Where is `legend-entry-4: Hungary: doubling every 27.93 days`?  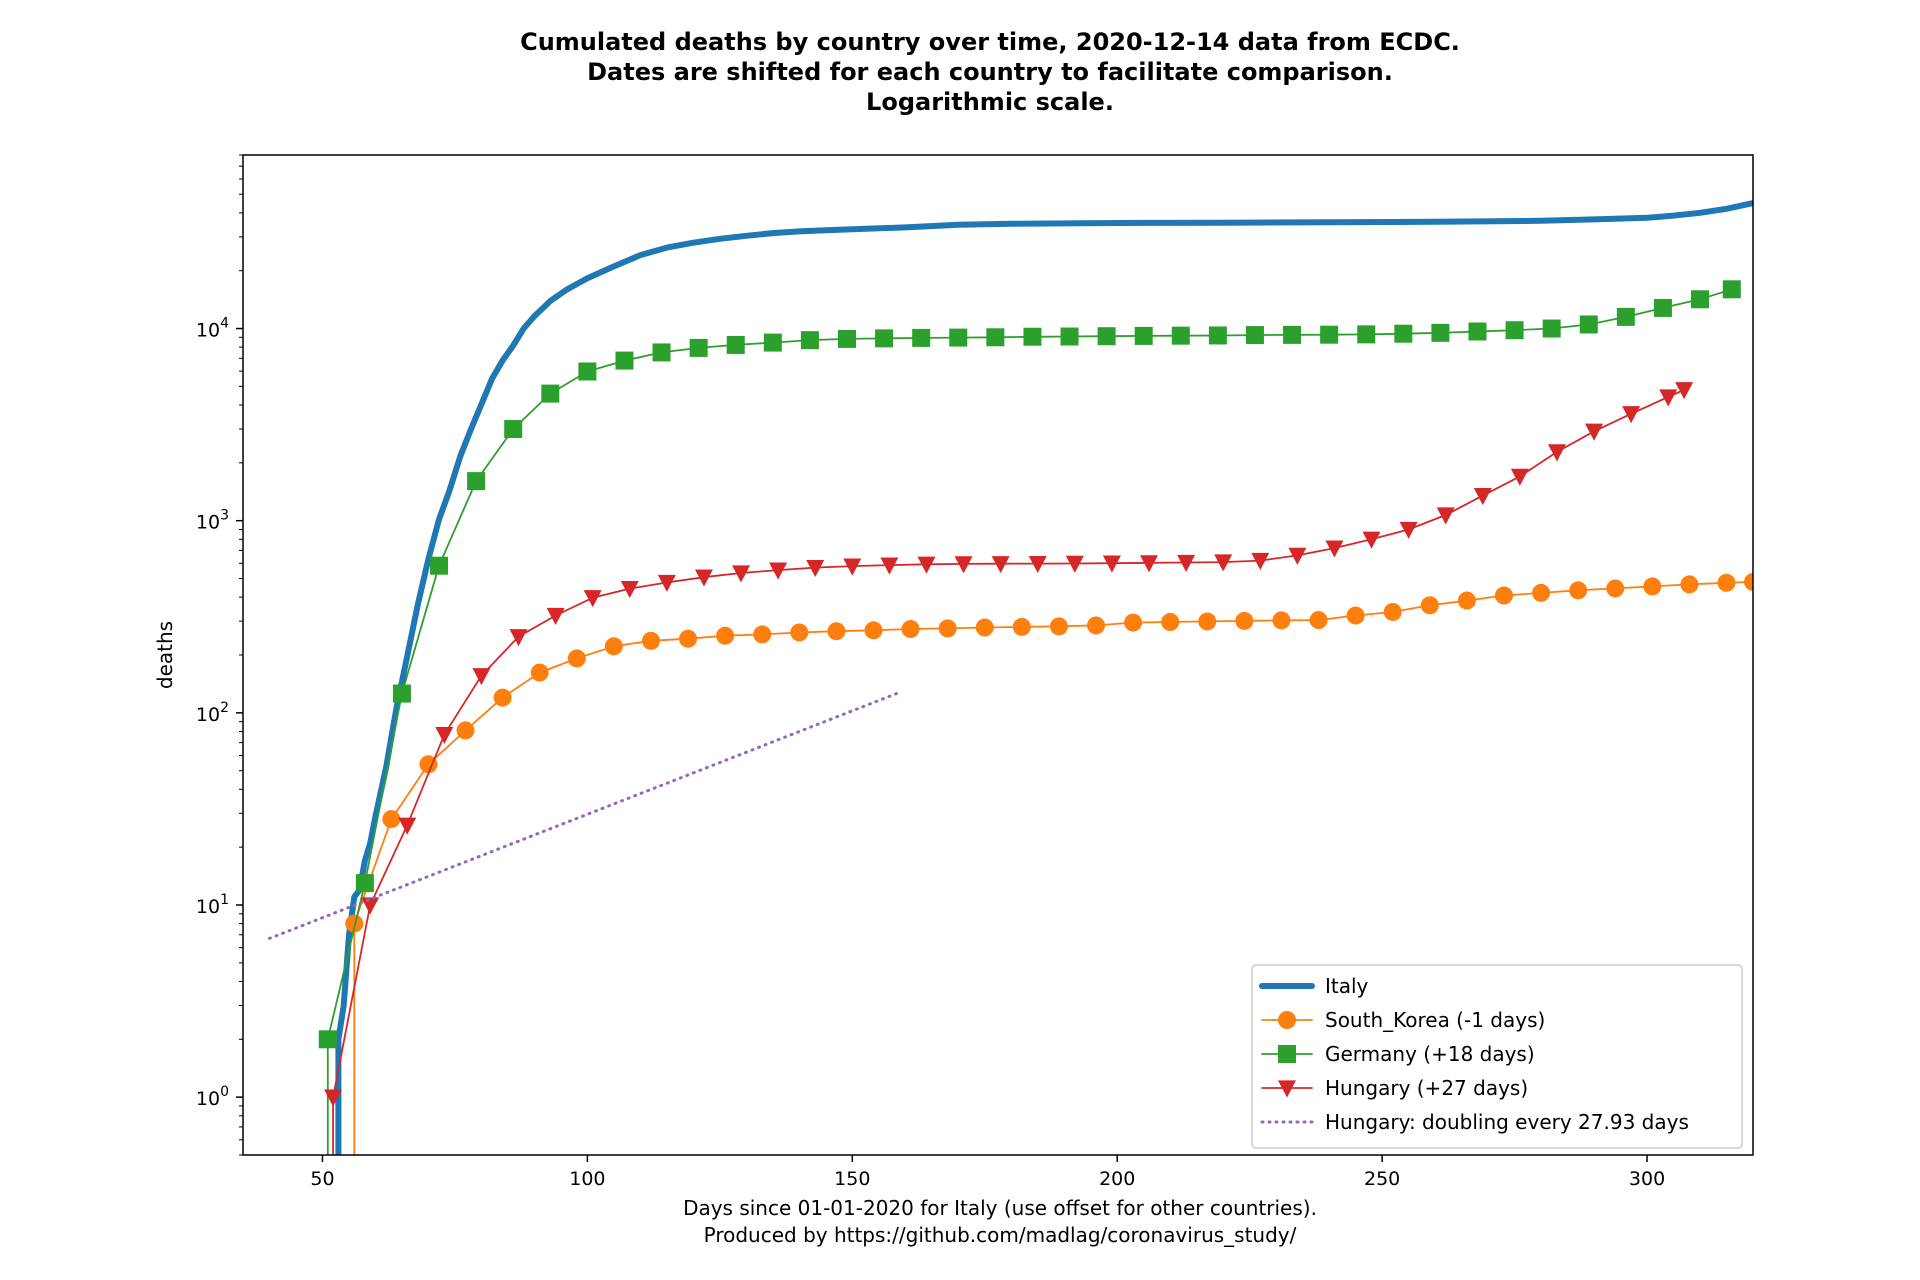
legend-entry-4: Hungary: doubling every 27.93 days is located at coordinates (1474, 1122).